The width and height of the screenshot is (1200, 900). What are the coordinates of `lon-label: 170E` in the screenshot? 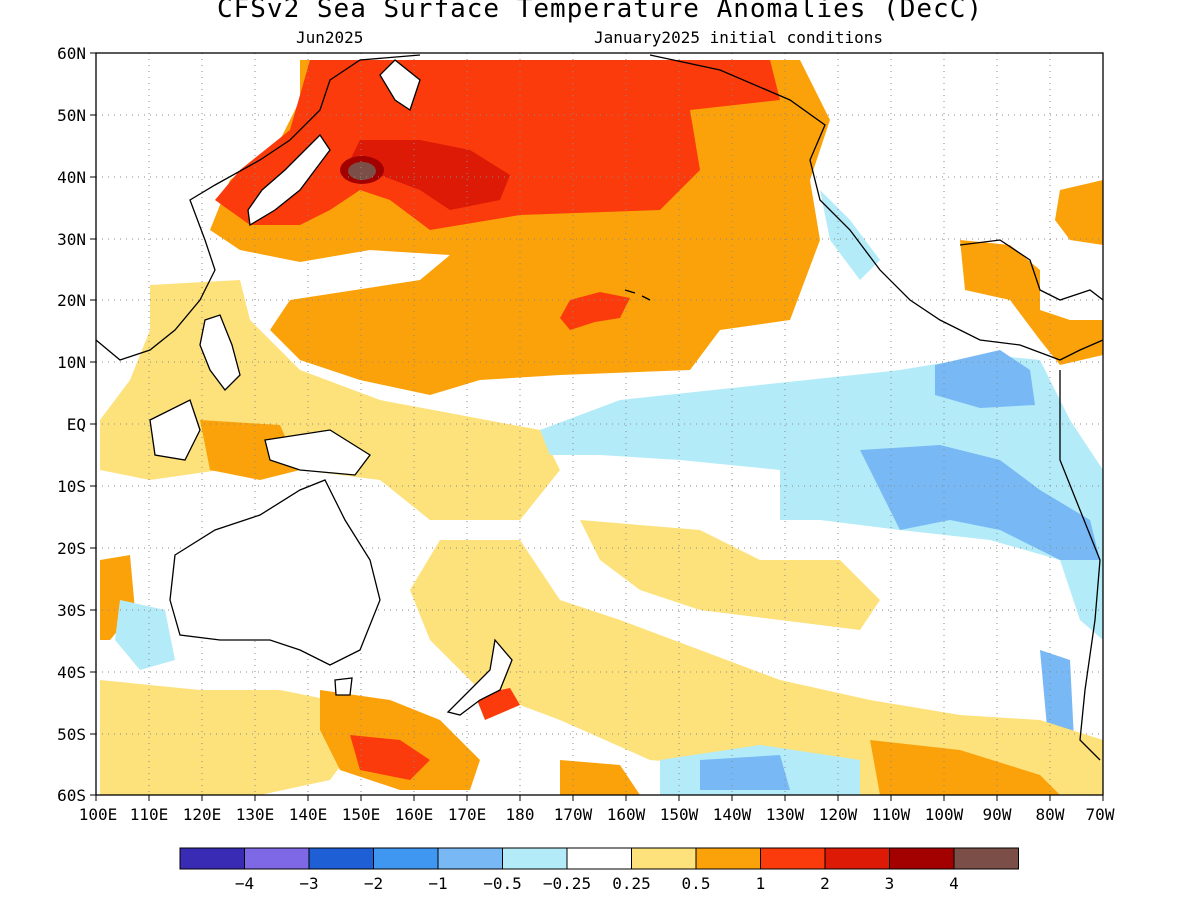 It's located at (467, 814).